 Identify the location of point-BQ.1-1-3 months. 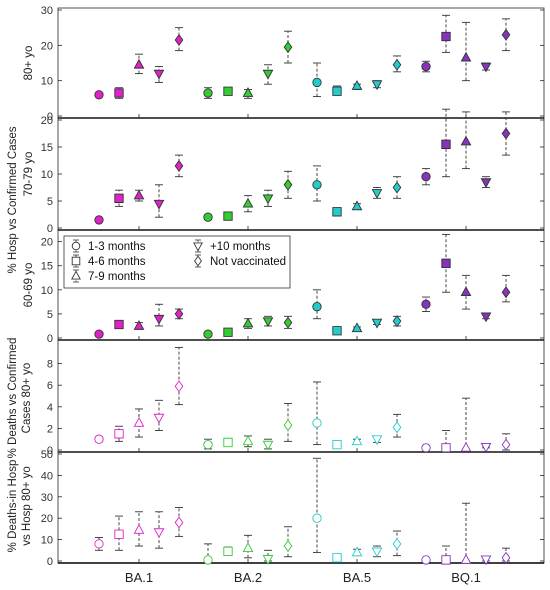
(426, 304).